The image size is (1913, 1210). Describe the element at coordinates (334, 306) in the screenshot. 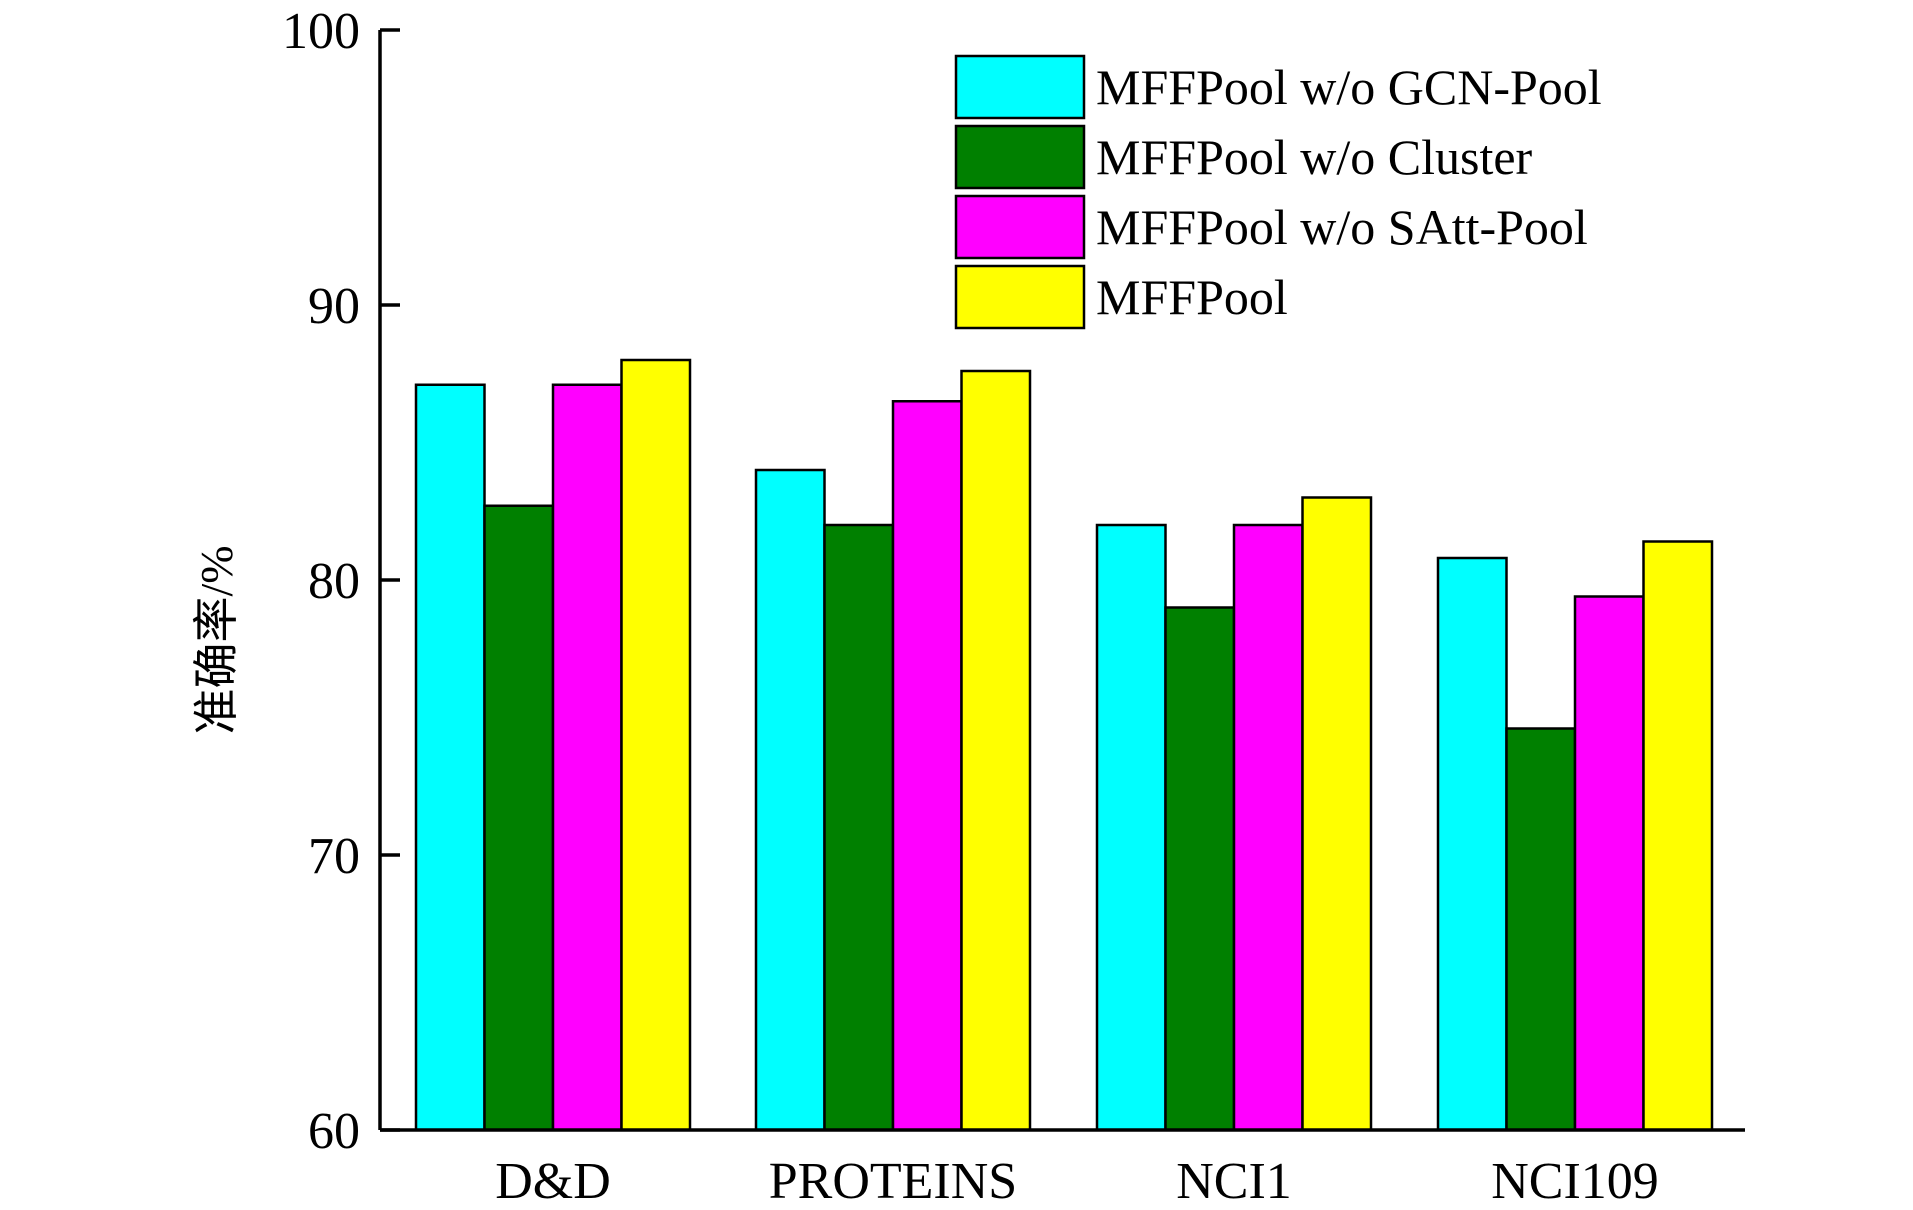

I see `y-tick-label: 90` at that location.